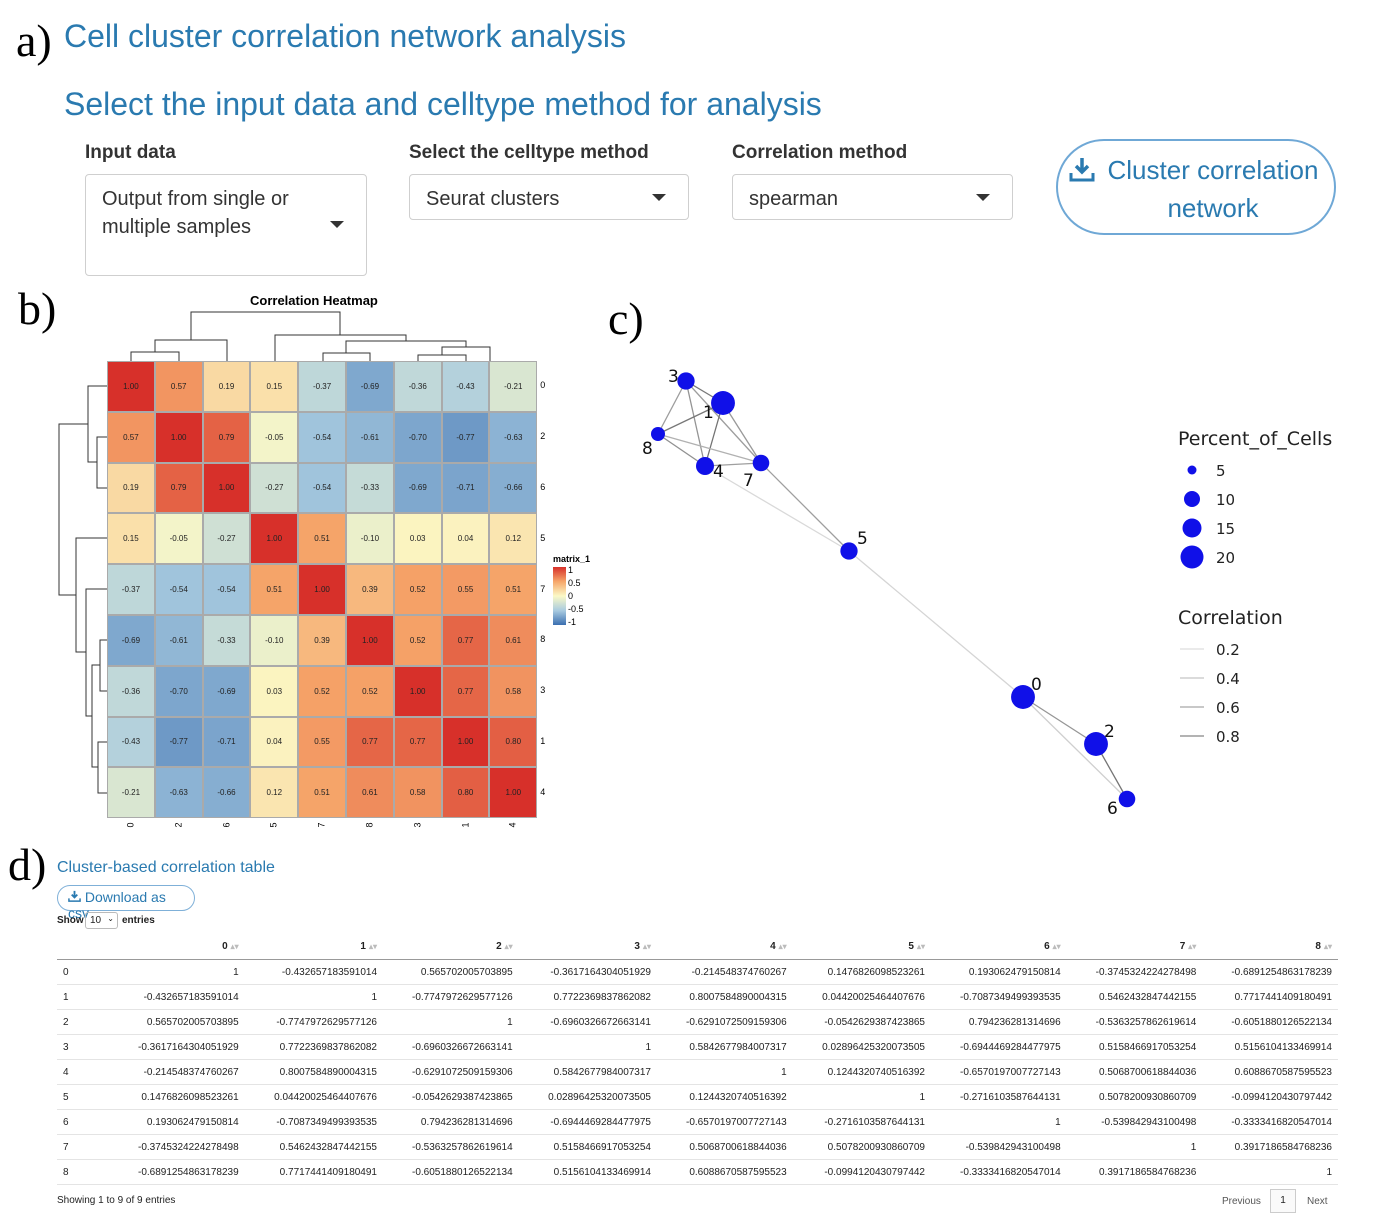  What do you see at coordinates (493, 199) in the screenshot?
I see `celltype-method-value: Seurat clusters` at bounding box center [493, 199].